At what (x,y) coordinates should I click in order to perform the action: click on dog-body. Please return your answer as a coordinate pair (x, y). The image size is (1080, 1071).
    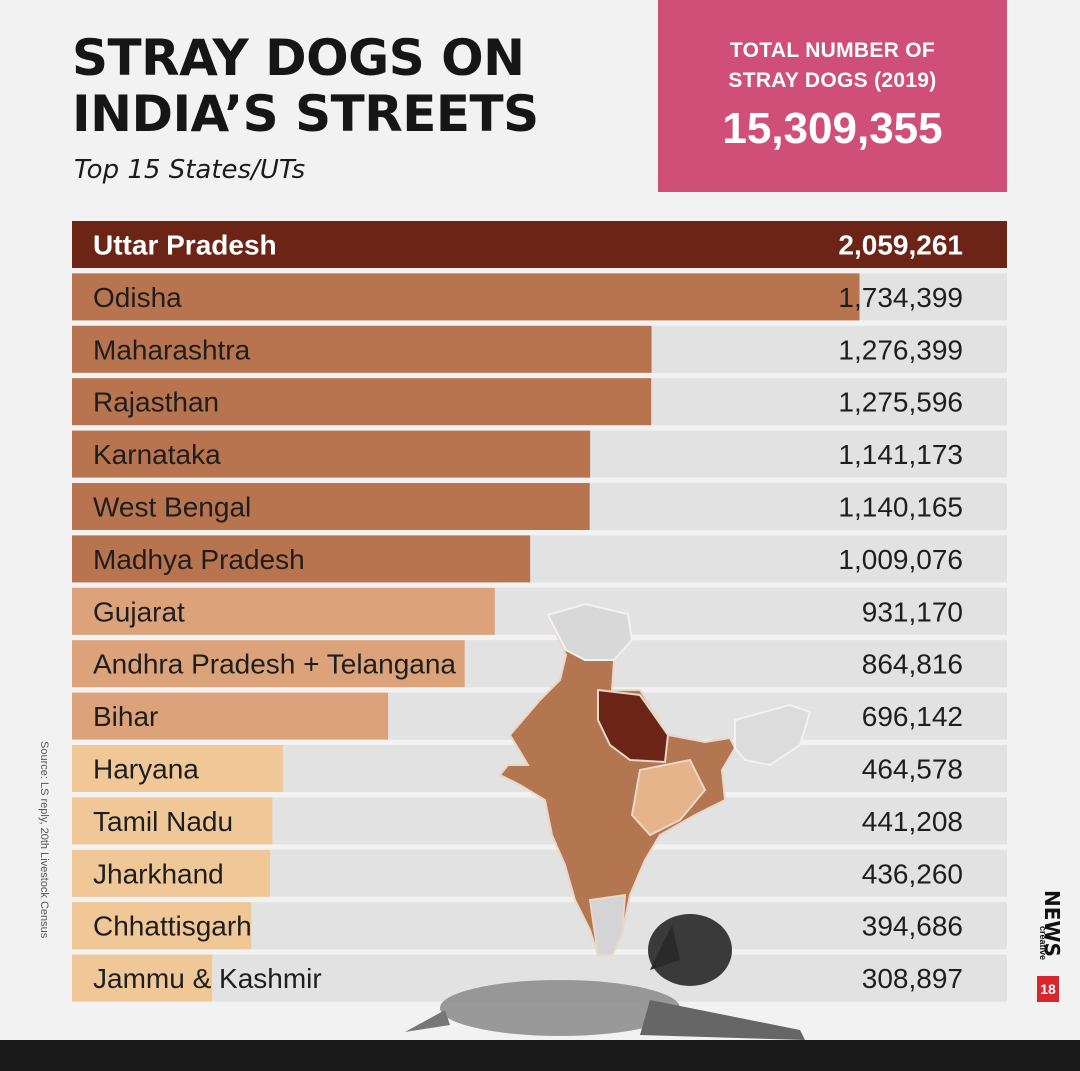
    Looking at the image, I should click on (560, 1008).